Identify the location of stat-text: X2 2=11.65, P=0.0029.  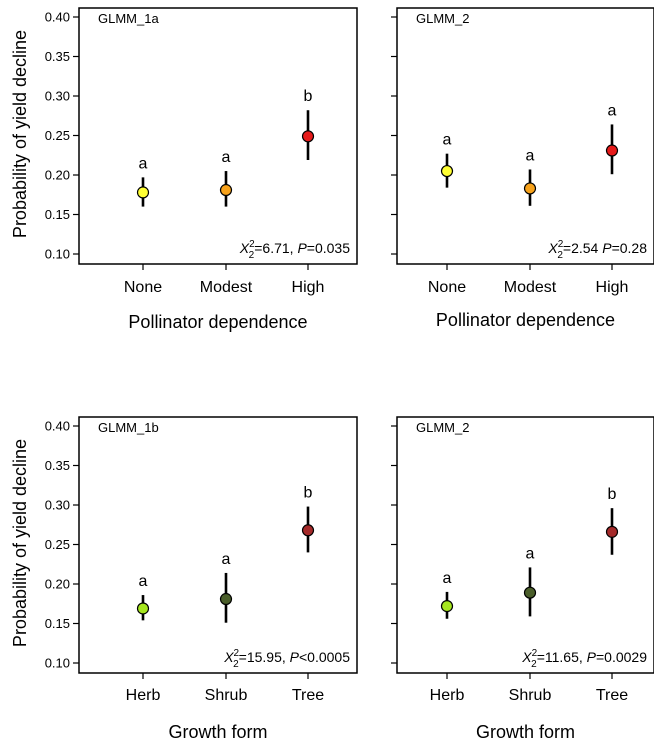
(584, 659).